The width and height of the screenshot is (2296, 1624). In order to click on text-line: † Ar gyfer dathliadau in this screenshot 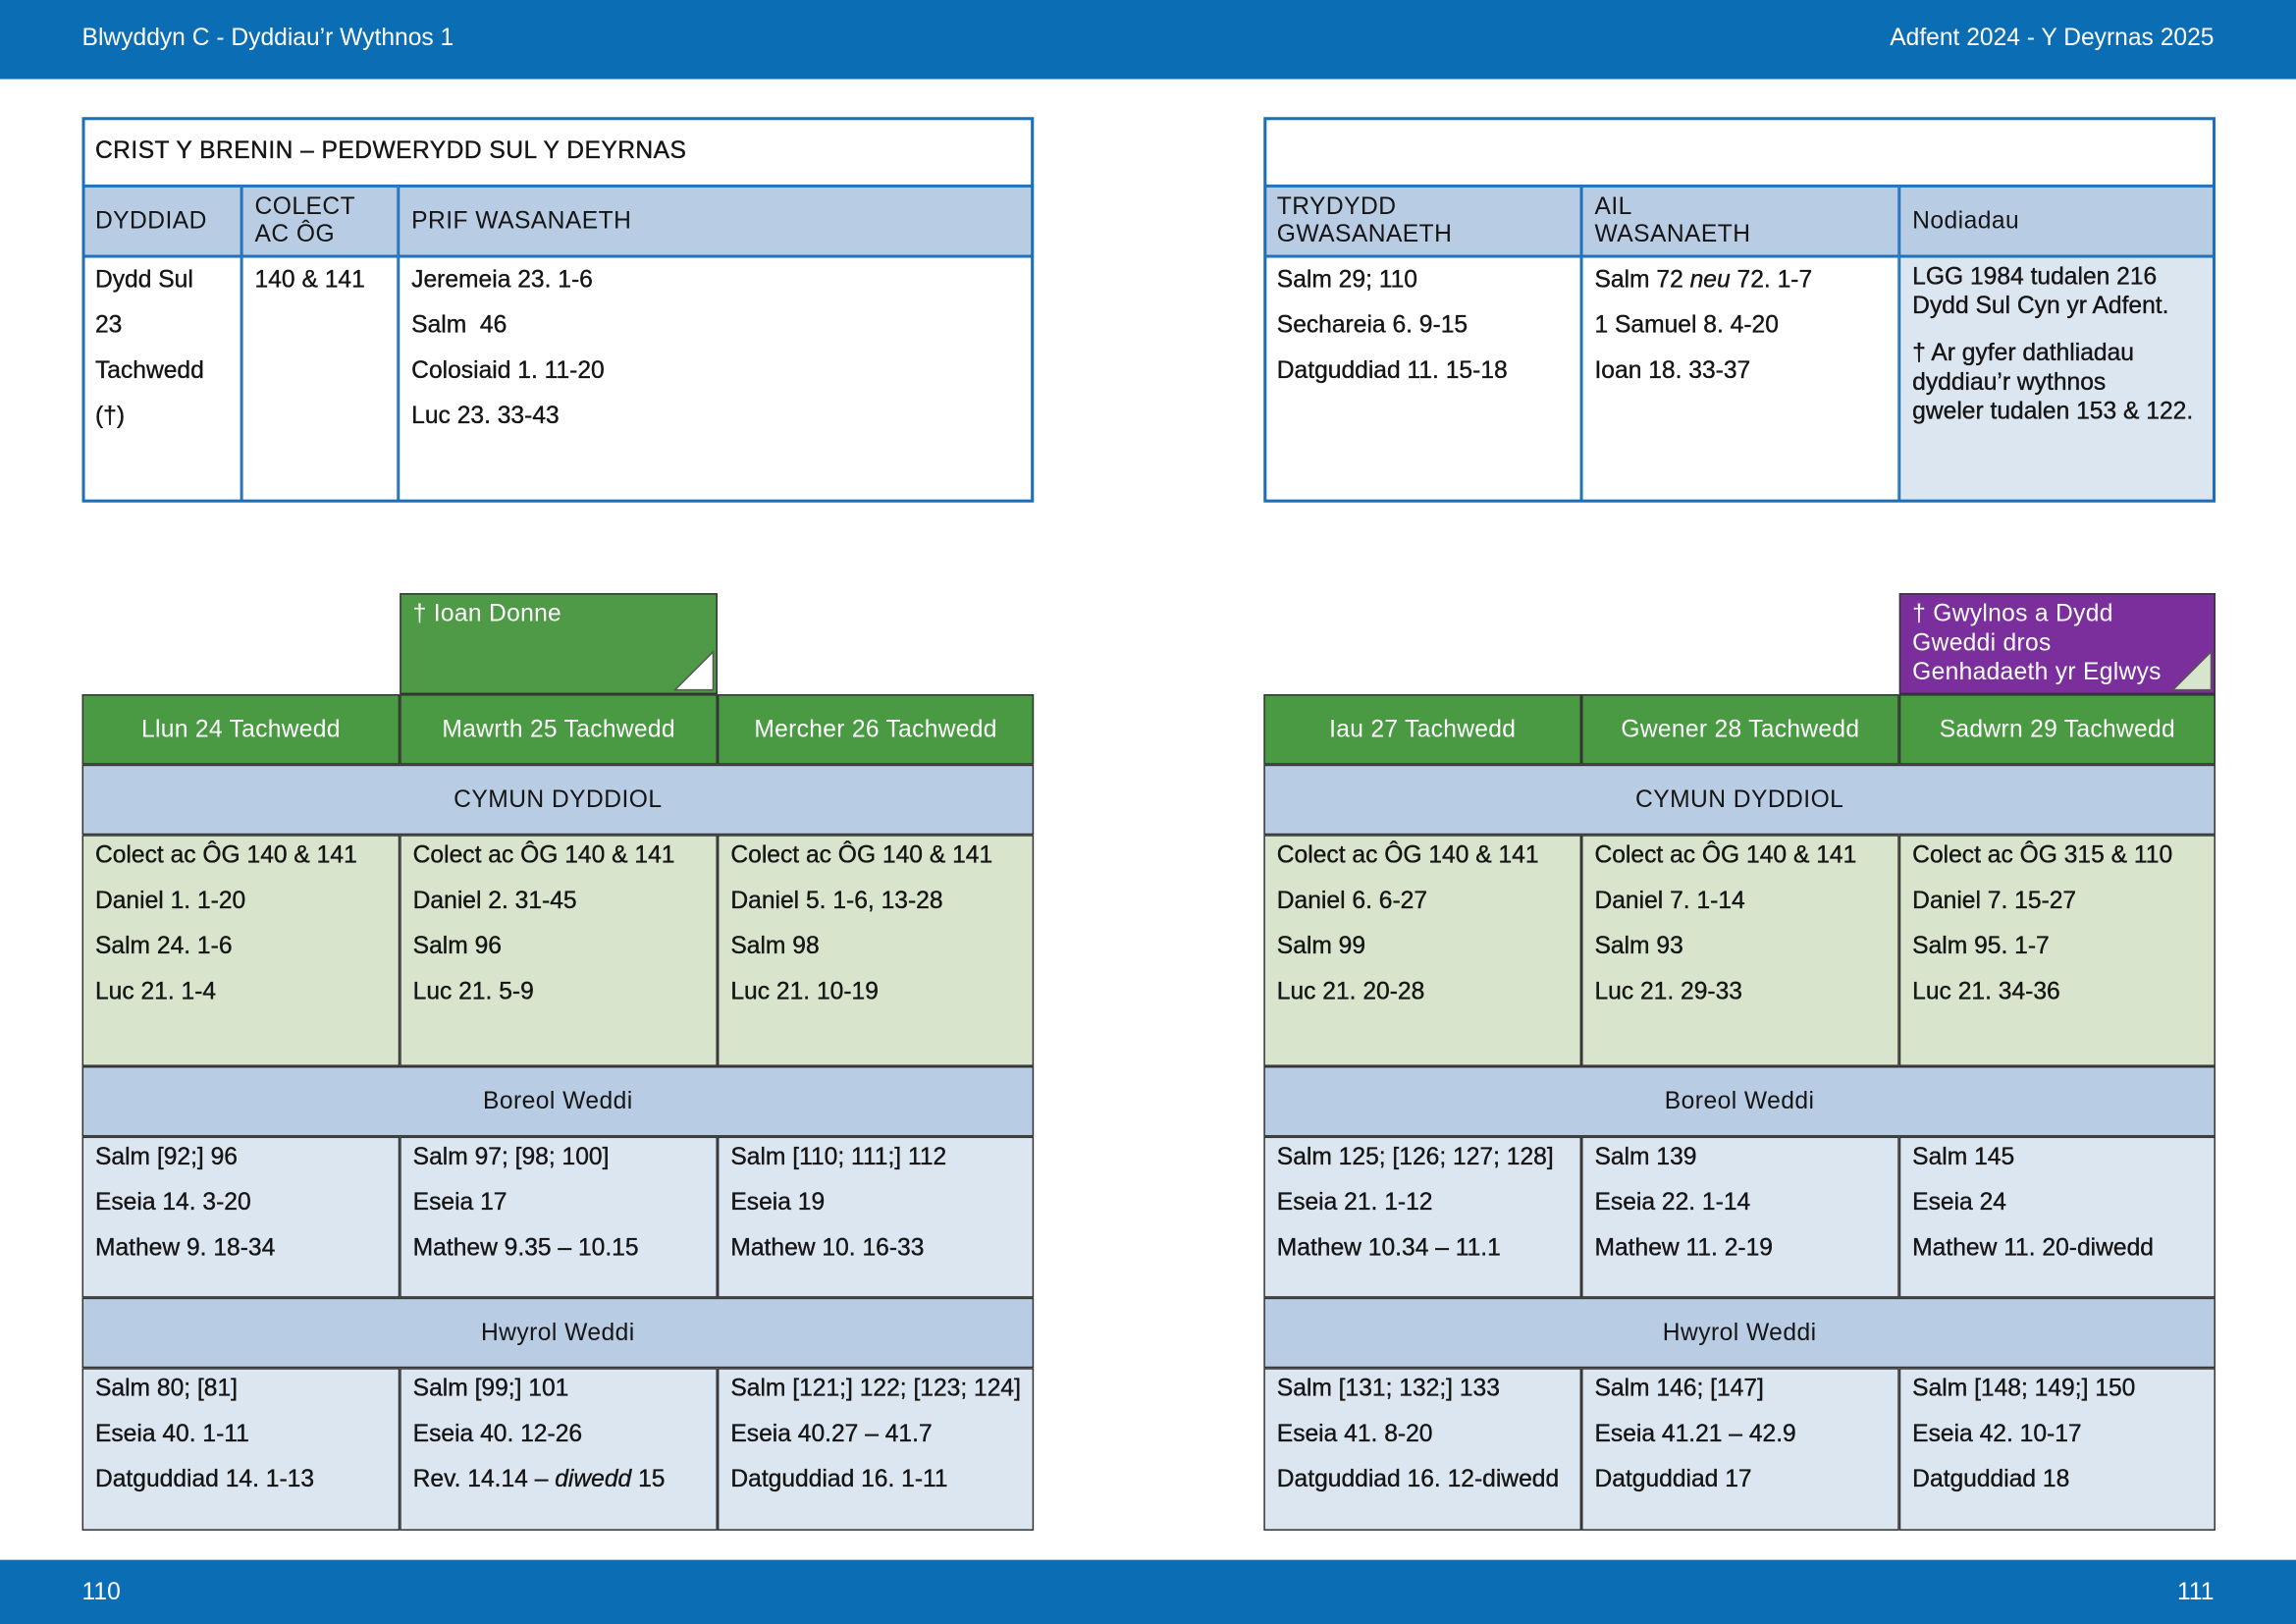, I will do `click(2023, 353)`.